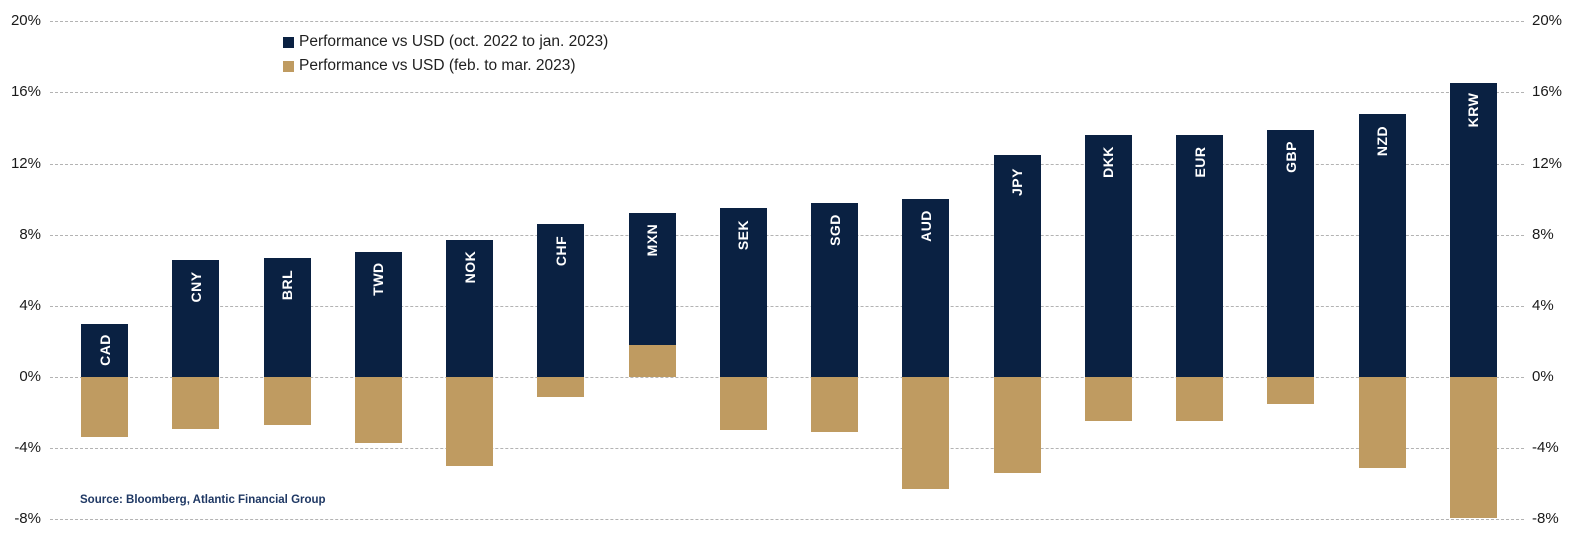 Image resolution: width=1586 pixels, height=544 pixels. Describe the element at coordinates (787, 164) in the screenshot. I see `gridline-12%` at that location.